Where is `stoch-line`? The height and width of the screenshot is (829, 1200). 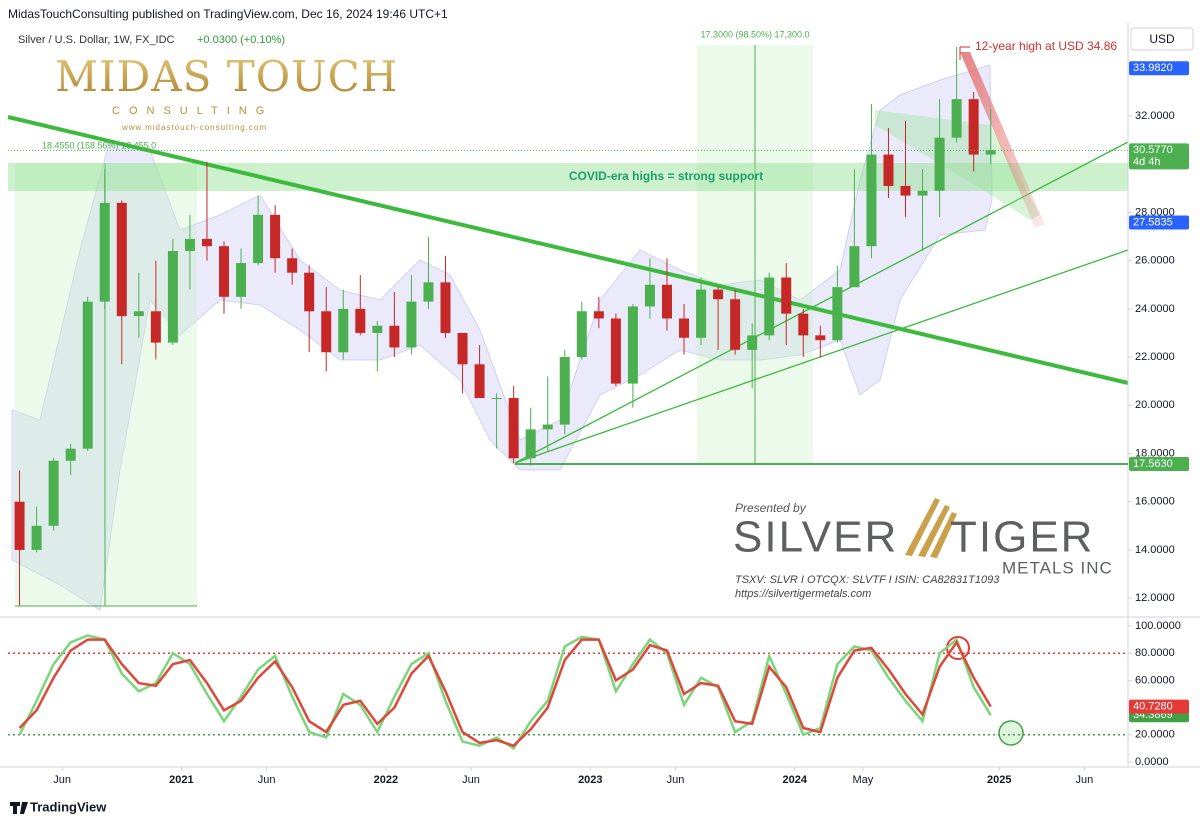 stoch-line is located at coordinates (505, 693).